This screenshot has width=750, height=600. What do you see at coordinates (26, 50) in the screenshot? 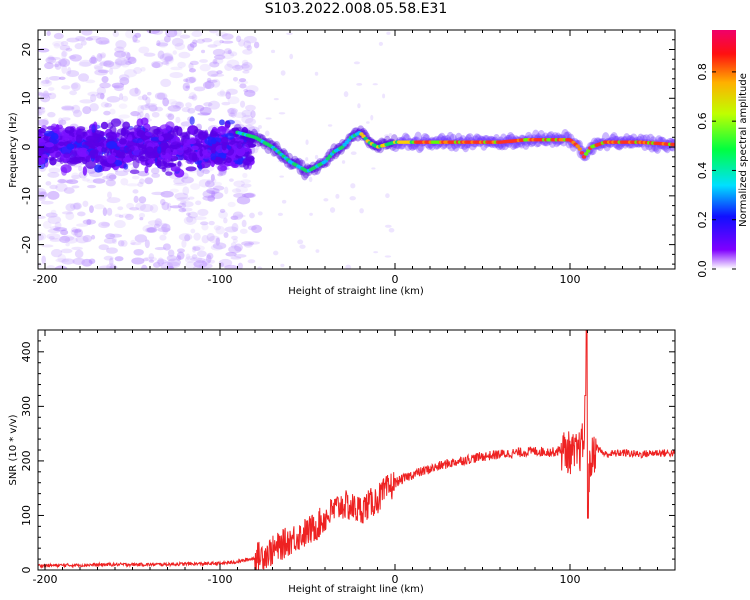
I see `top-y-tick-label: 20` at bounding box center [26, 50].